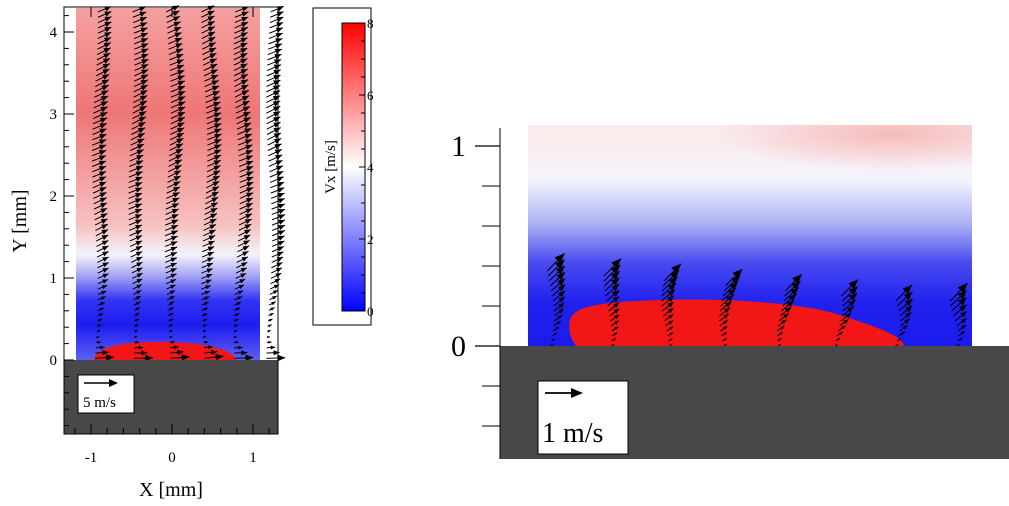 The width and height of the screenshot is (1009, 506). I want to click on right-high-velocity-jet, so click(736, 322).